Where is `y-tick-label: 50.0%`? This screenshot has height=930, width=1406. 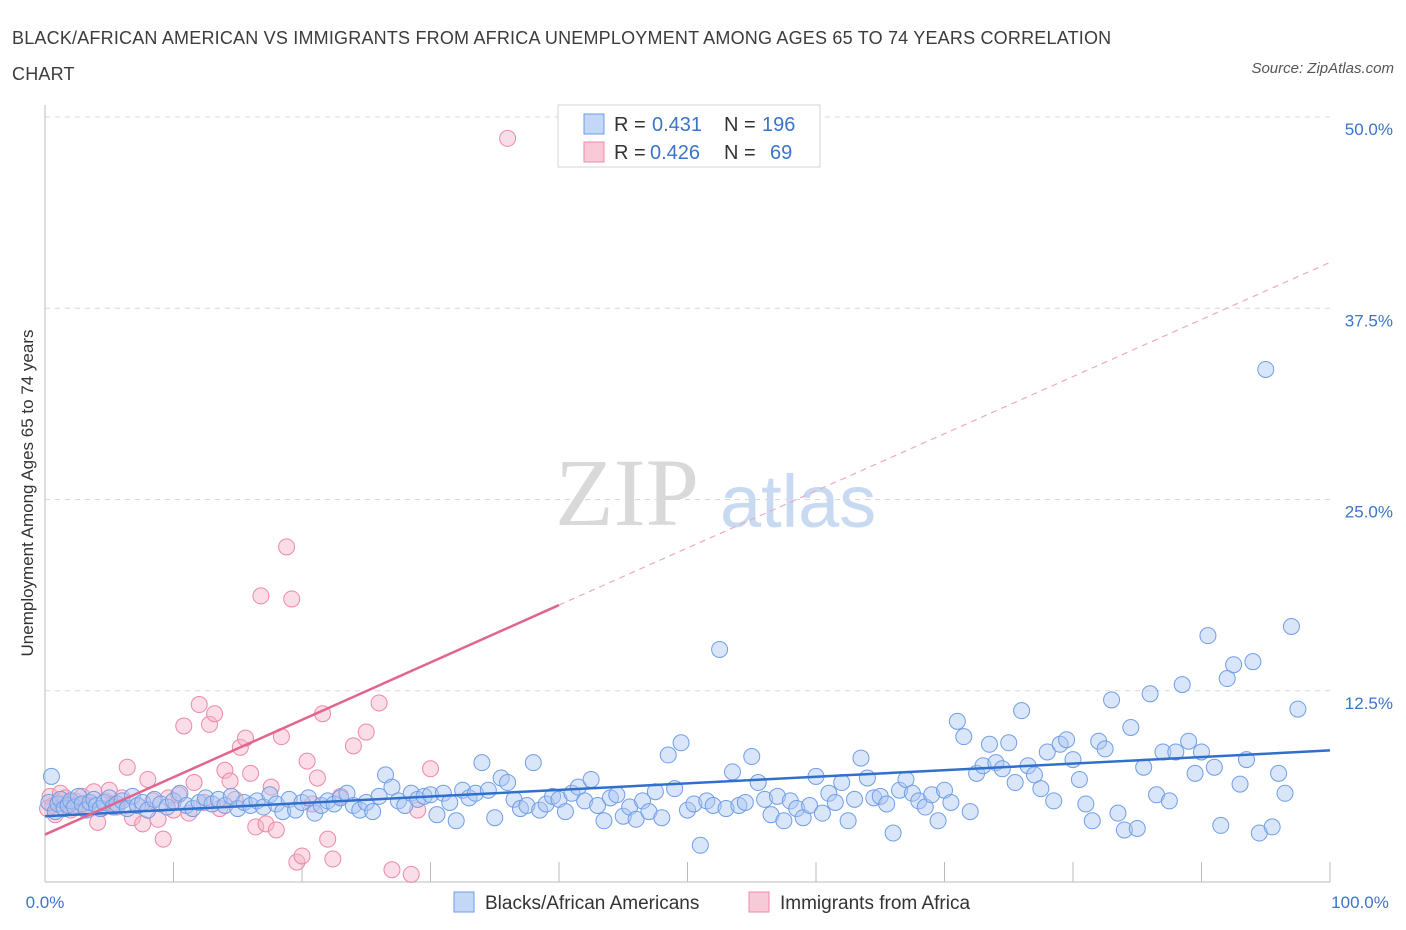 y-tick-label: 50.0% is located at coordinates (1369, 129).